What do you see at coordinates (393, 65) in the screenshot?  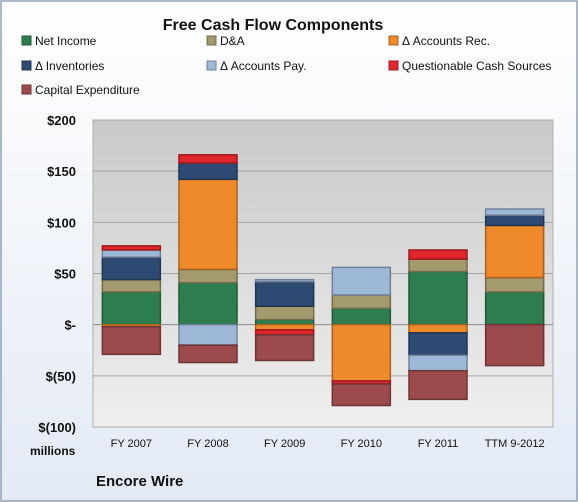 I see `legend-swatch-questionable-cash-sources` at bounding box center [393, 65].